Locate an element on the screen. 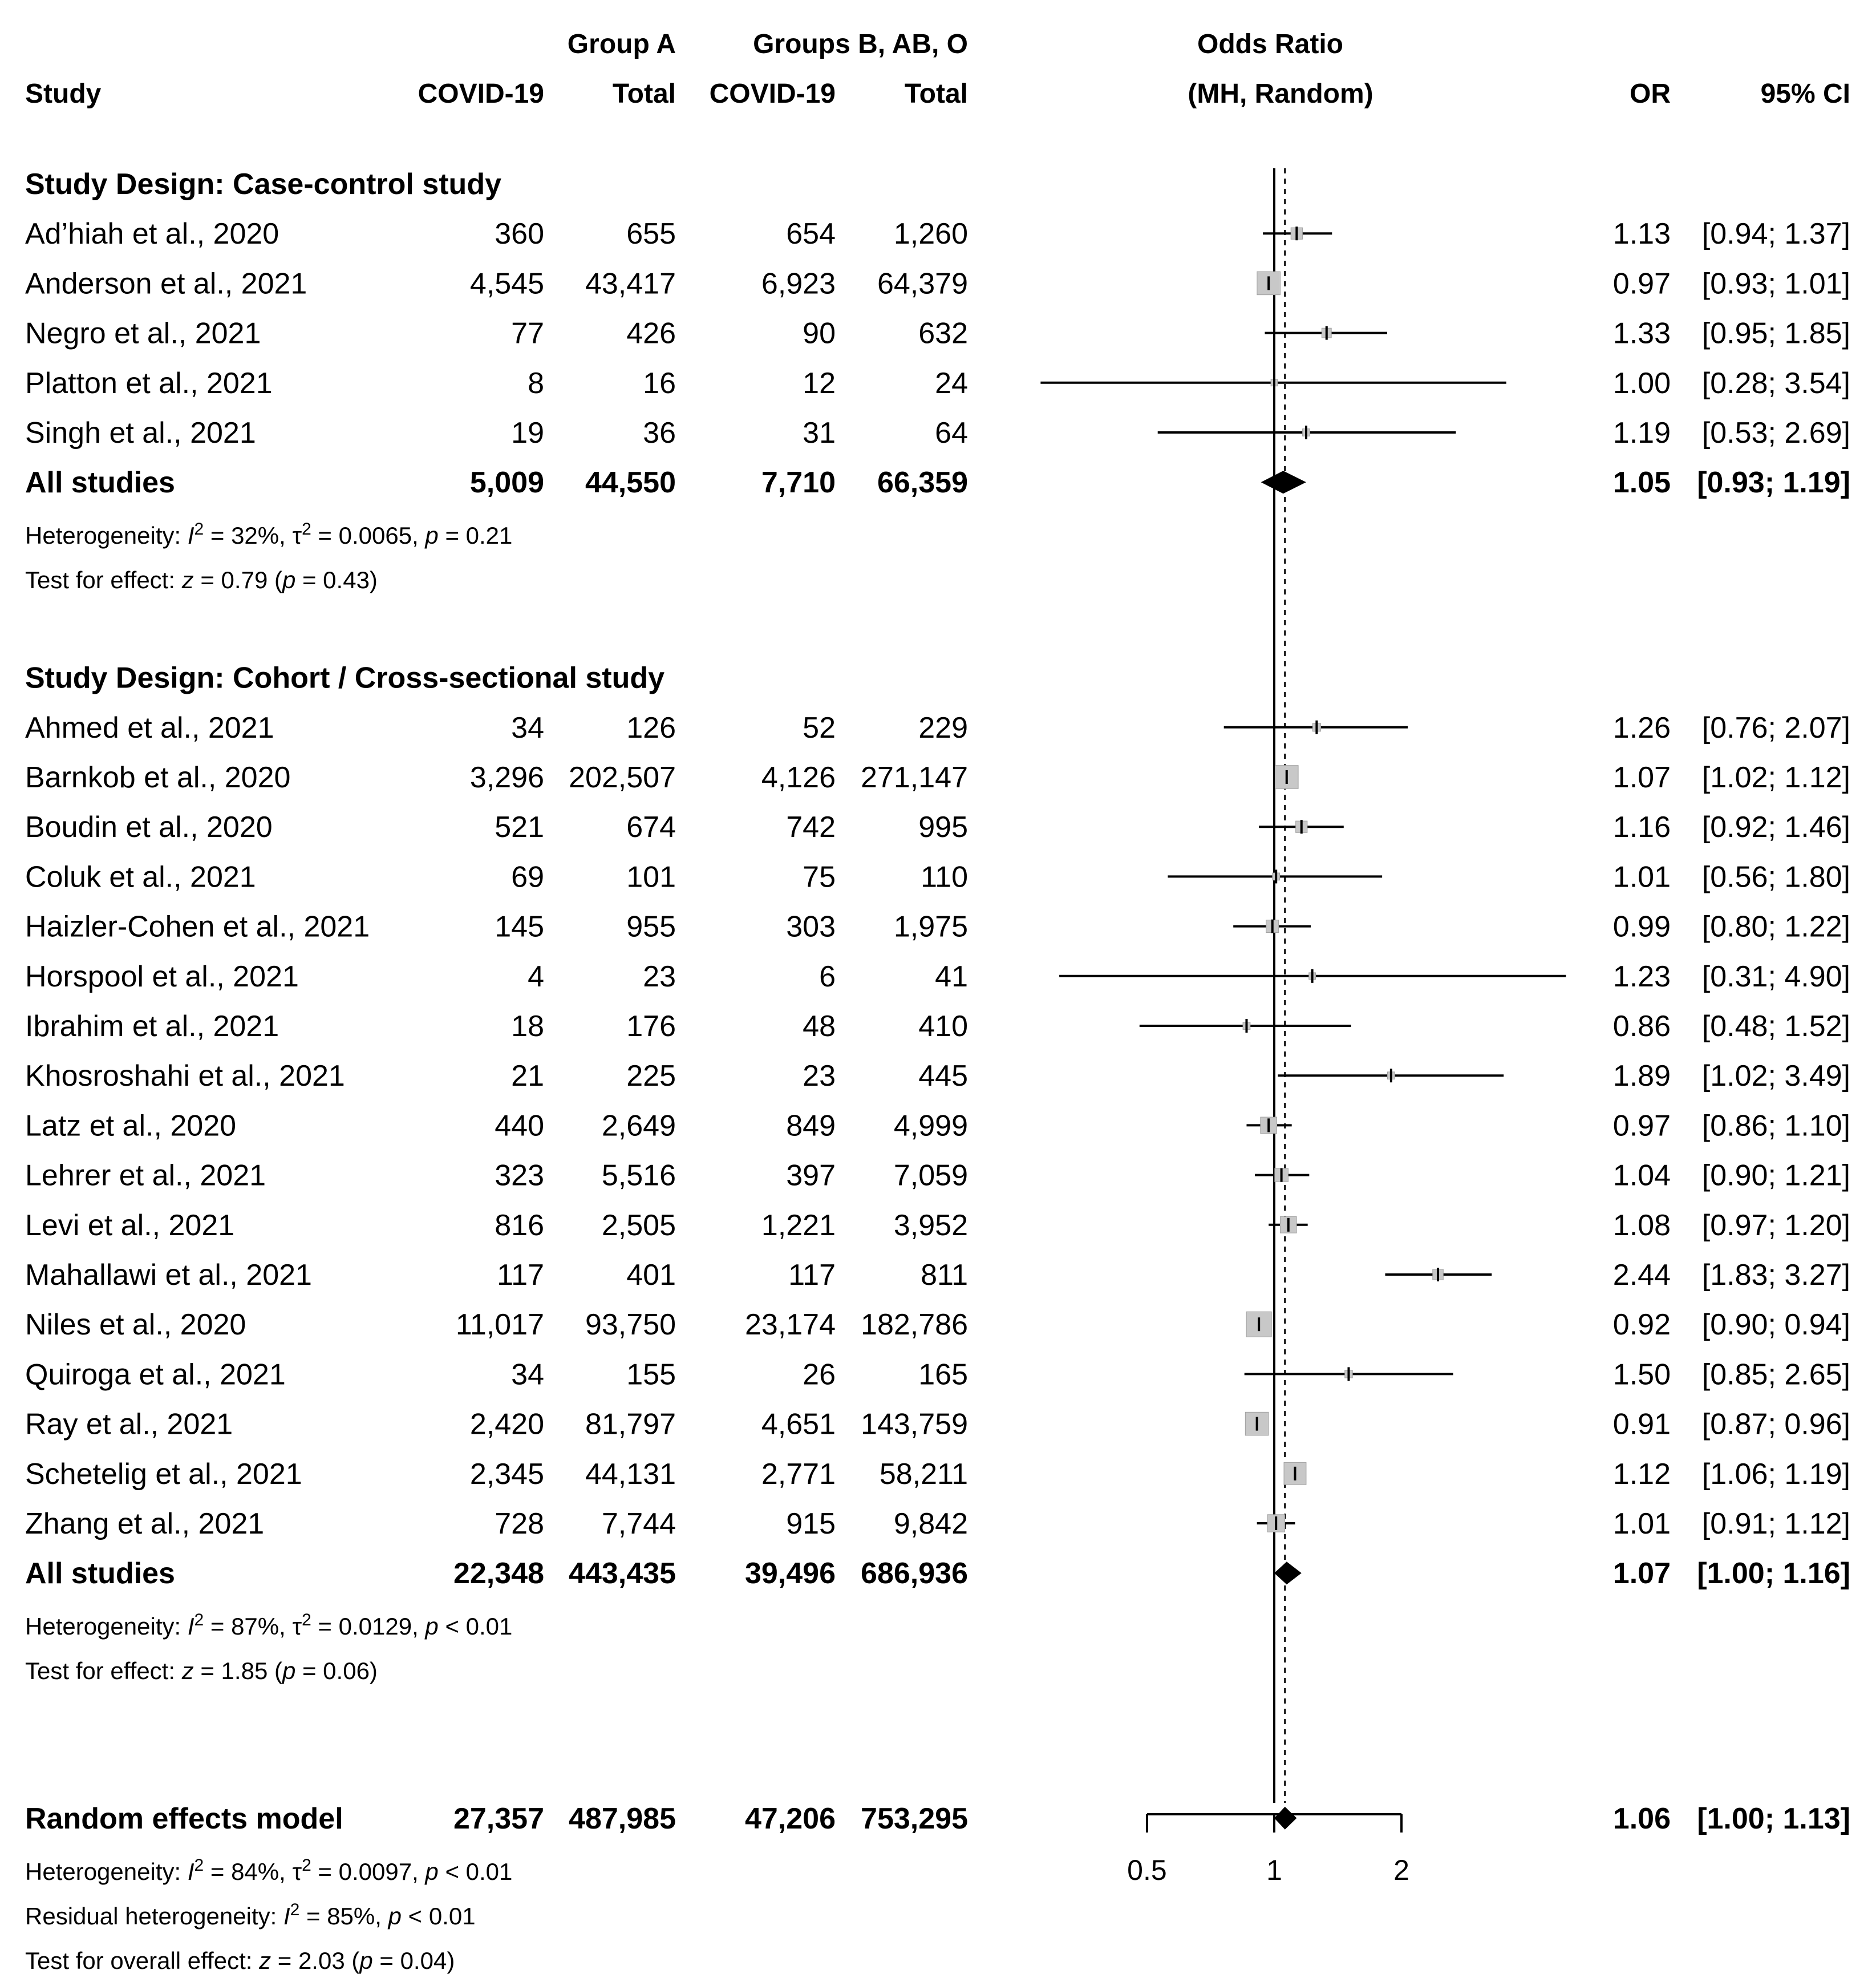  study-label: Platton et al., 2021 is located at coordinates (149, 383).